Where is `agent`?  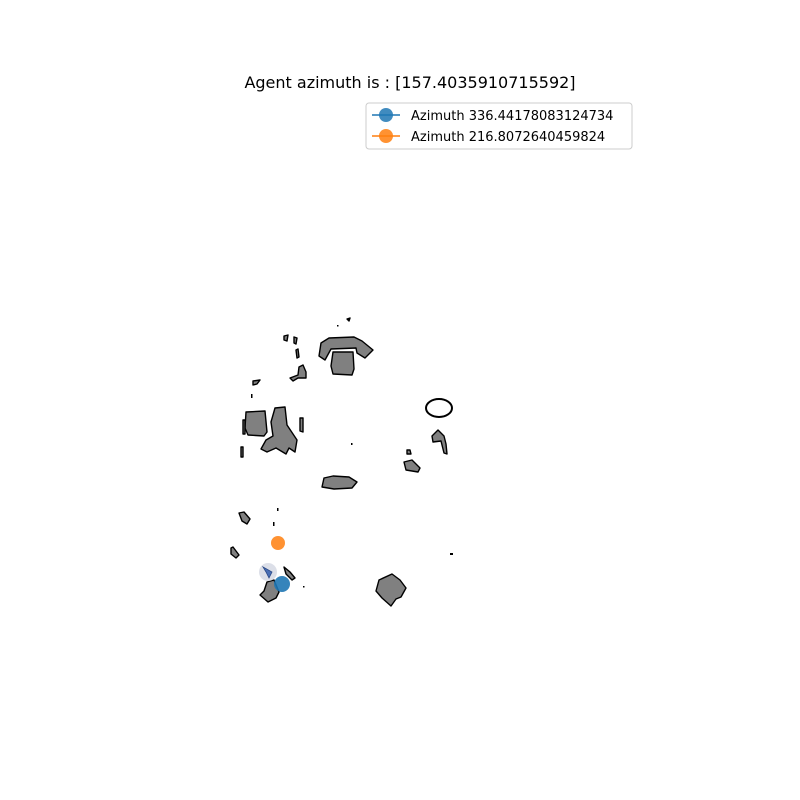
agent is located at coordinates (268, 572).